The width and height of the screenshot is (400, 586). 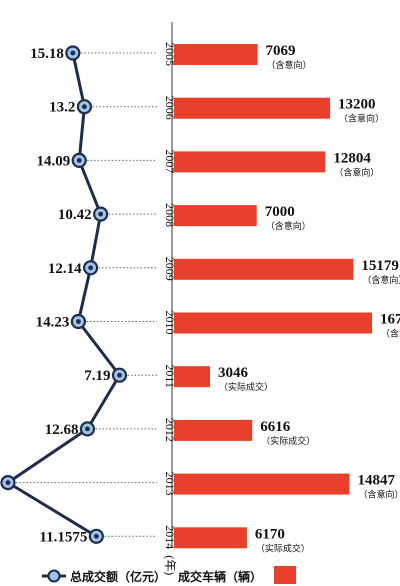 I want to click on bar-note-2012: （实际成交）, so click(x=288, y=441).